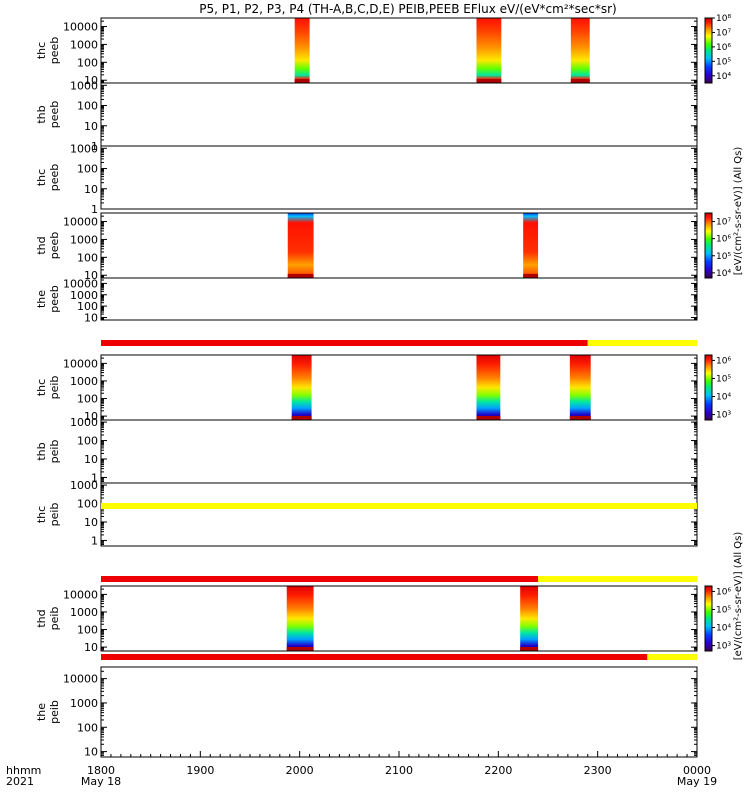  I want to click on panel-thc-peib: 10 100 1000 10000 thc peib, so click(366, 388).